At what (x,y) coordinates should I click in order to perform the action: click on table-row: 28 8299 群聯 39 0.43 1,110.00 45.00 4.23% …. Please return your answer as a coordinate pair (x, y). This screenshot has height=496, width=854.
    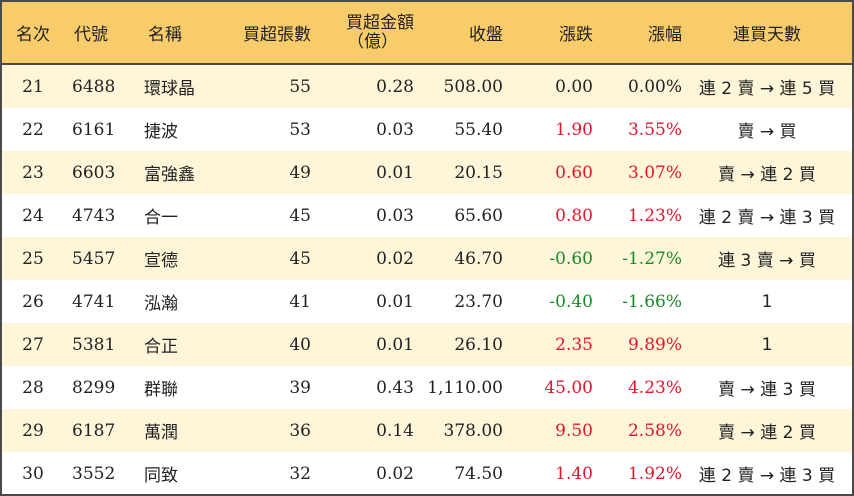
    Looking at the image, I should click on (427, 387).